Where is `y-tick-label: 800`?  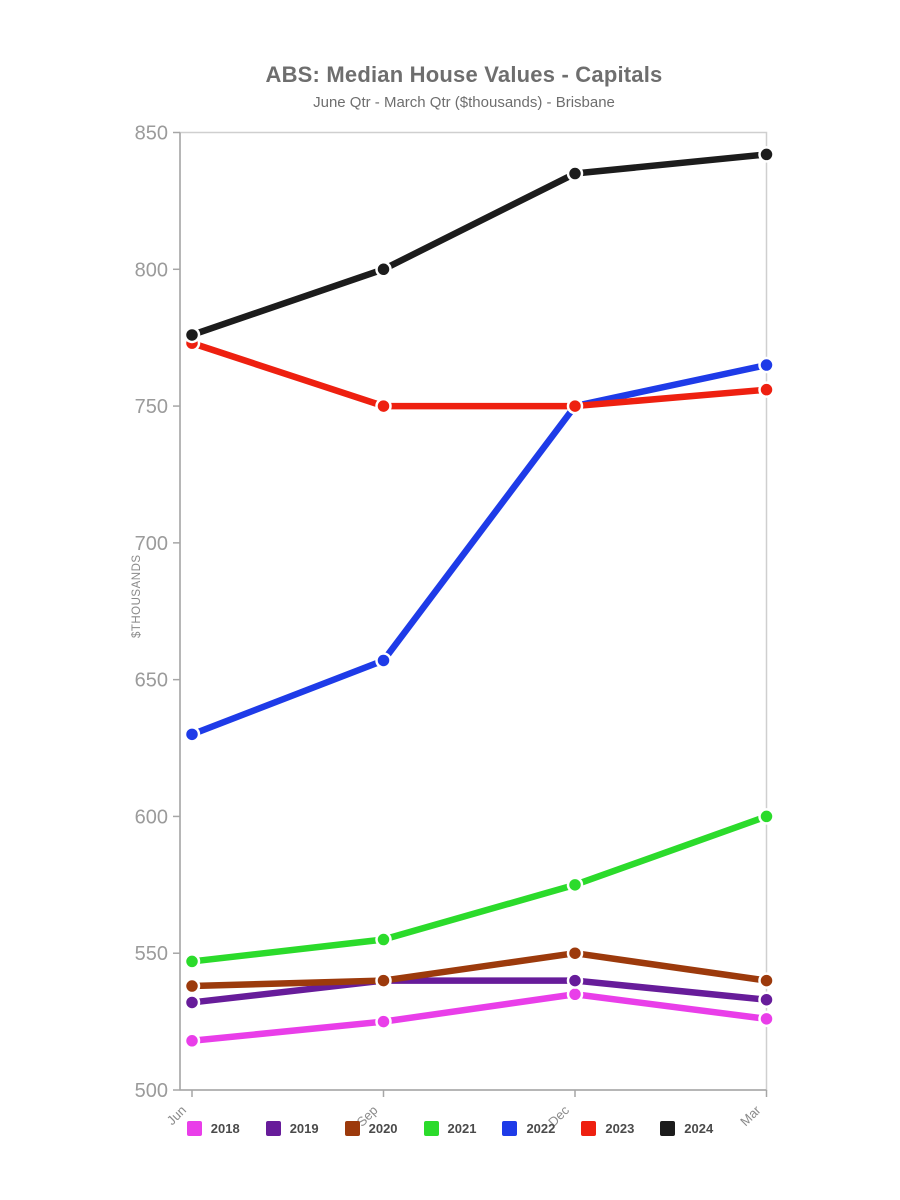
y-tick-label: 800 is located at coordinates (151, 270).